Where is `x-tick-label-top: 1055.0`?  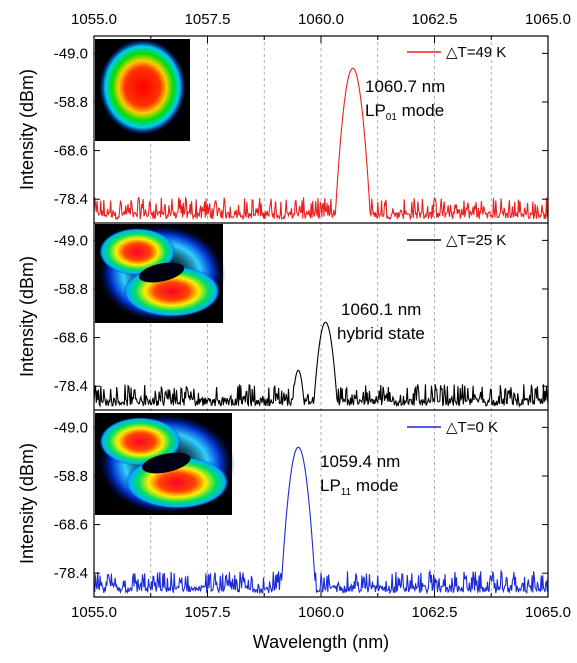 x-tick-label-top: 1055.0 is located at coordinates (94, 19).